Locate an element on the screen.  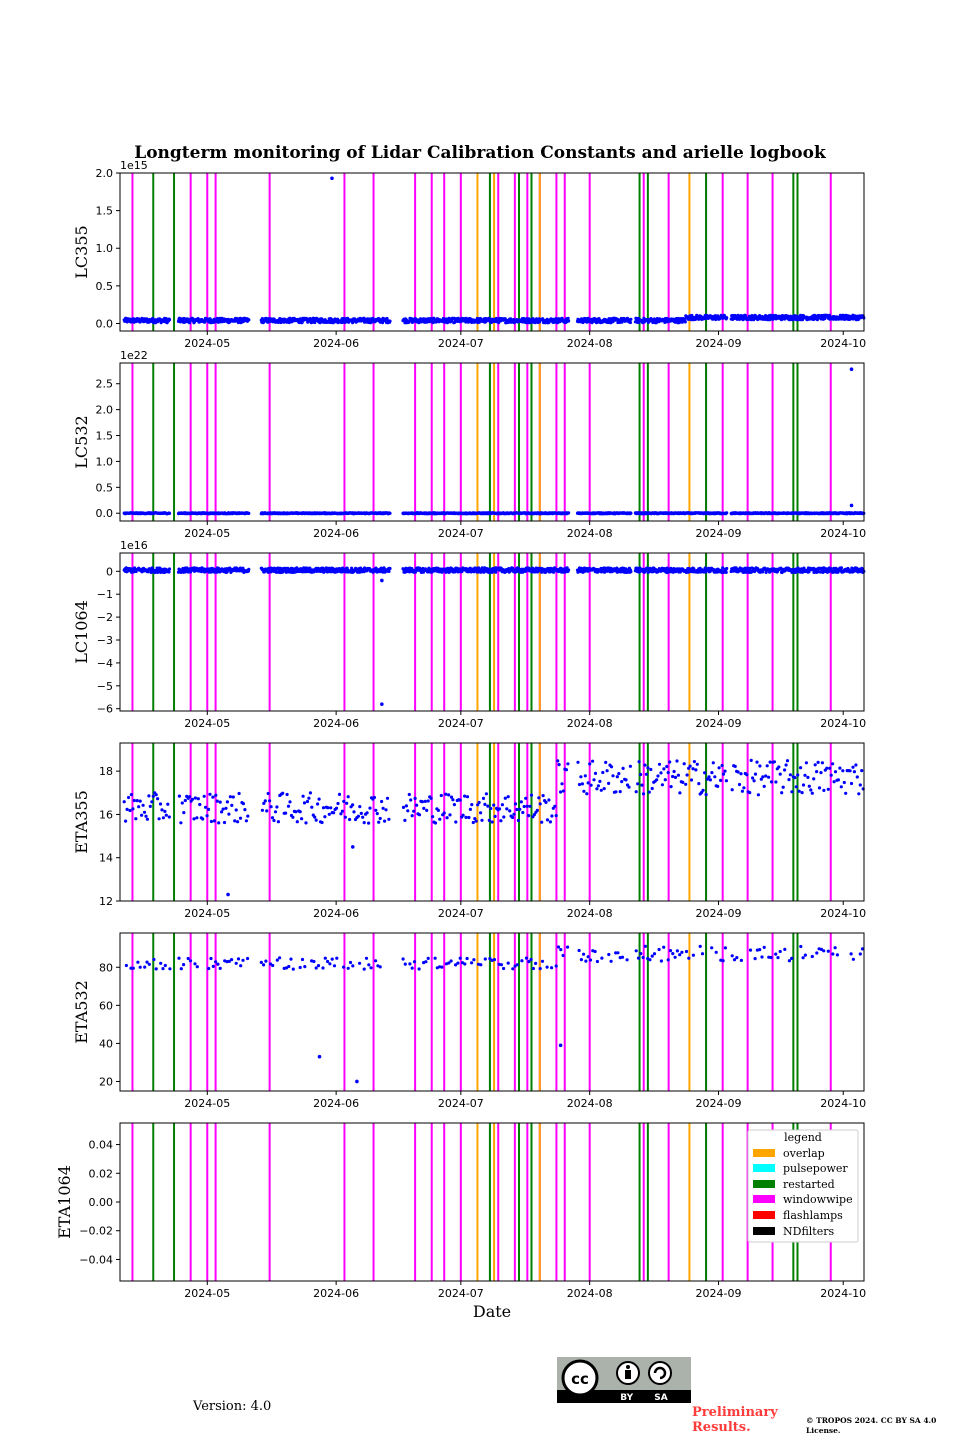
y-tick-label: −1 is located at coordinates (105, 594).